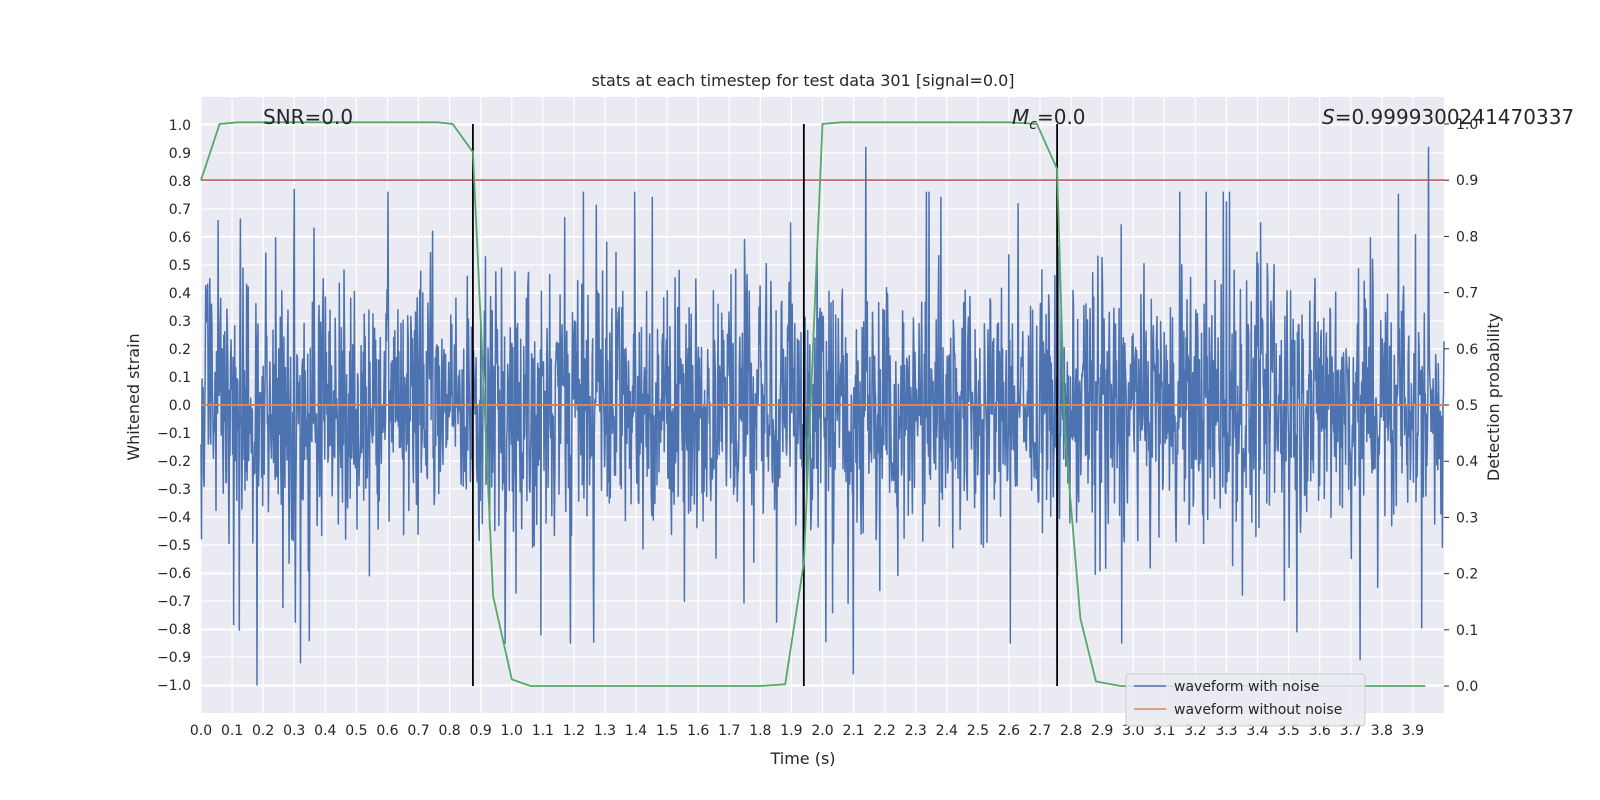  I want to click on legend-box, so click(1245, 700).